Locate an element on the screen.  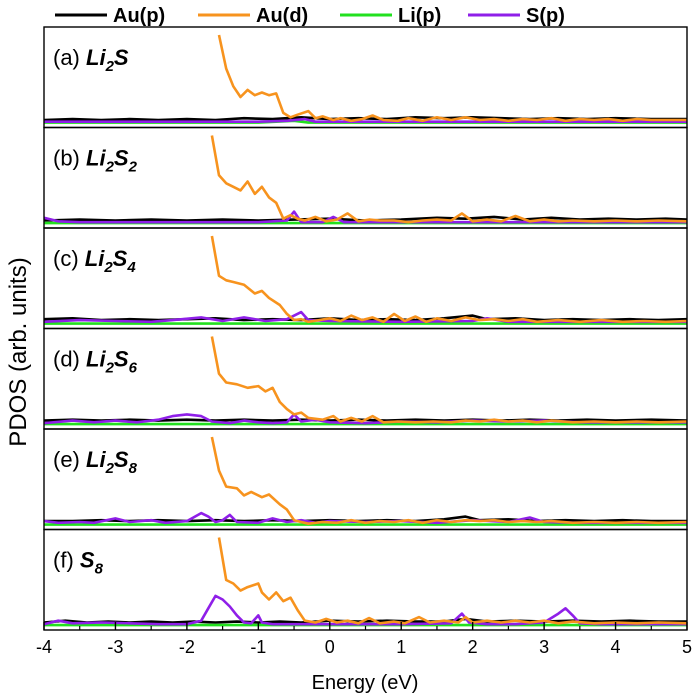
panel--c: (c) Li2S4 is located at coordinates (365, 278).